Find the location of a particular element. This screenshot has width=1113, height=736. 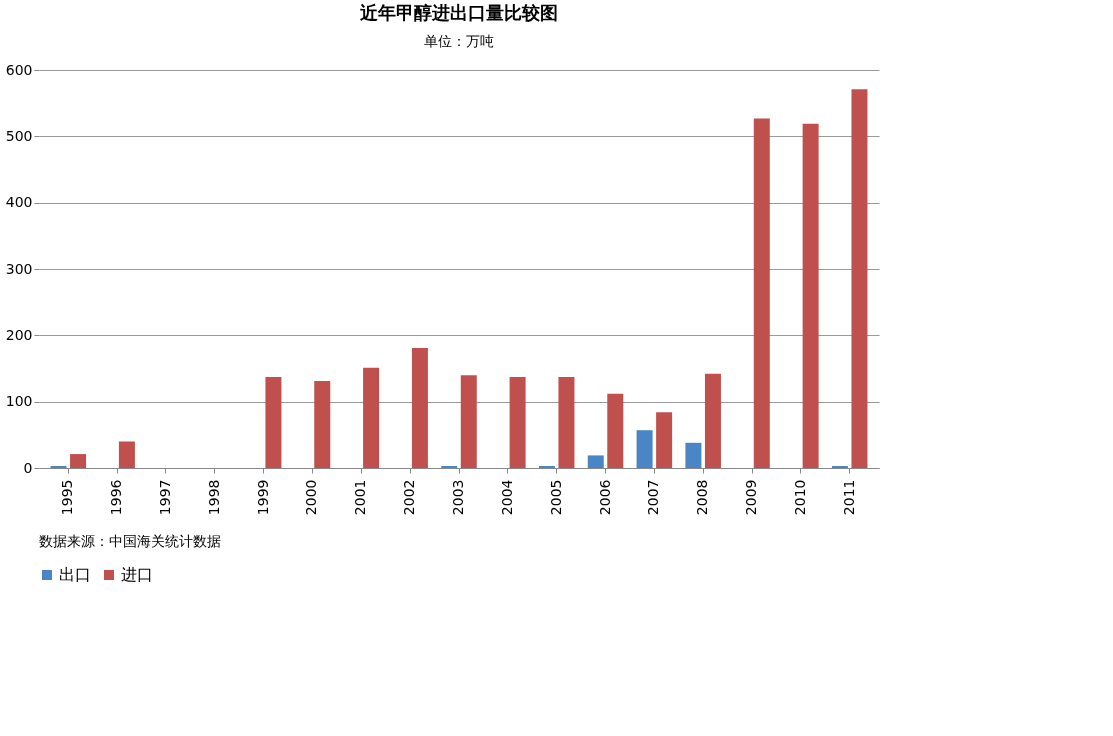

x-tick-label: 2011 is located at coordinates (848, 497).